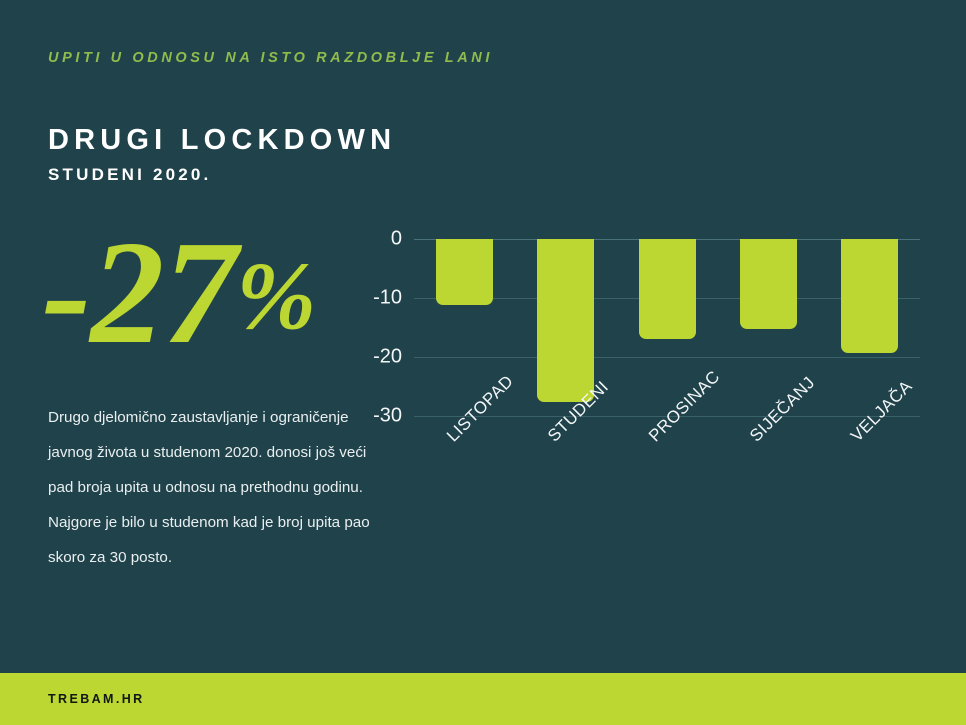 The width and height of the screenshot is (966, 725). I want to click on x-axis-label: PROSINAC, so click(684, 406).